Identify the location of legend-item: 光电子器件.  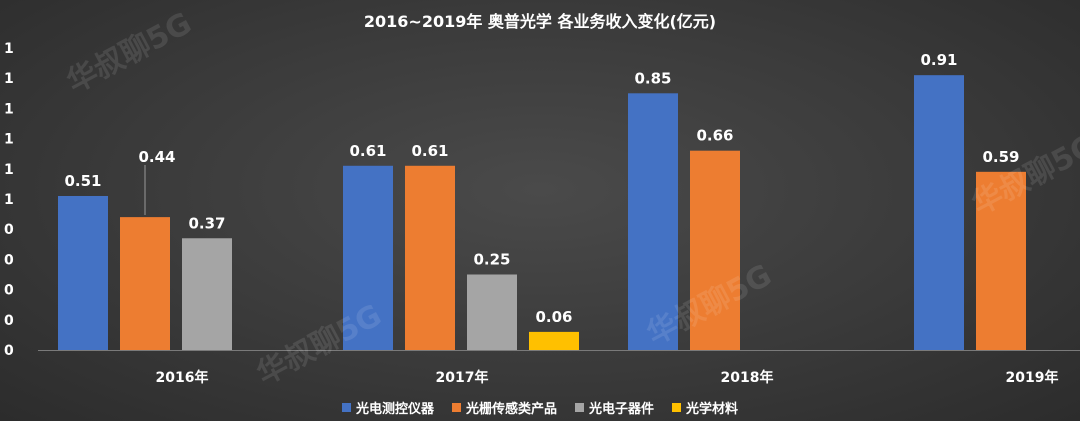
(614, 407).